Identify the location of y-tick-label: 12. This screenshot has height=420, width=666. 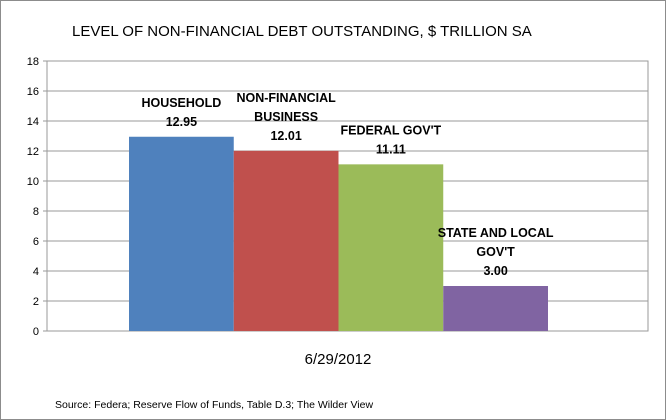
(33, 152).